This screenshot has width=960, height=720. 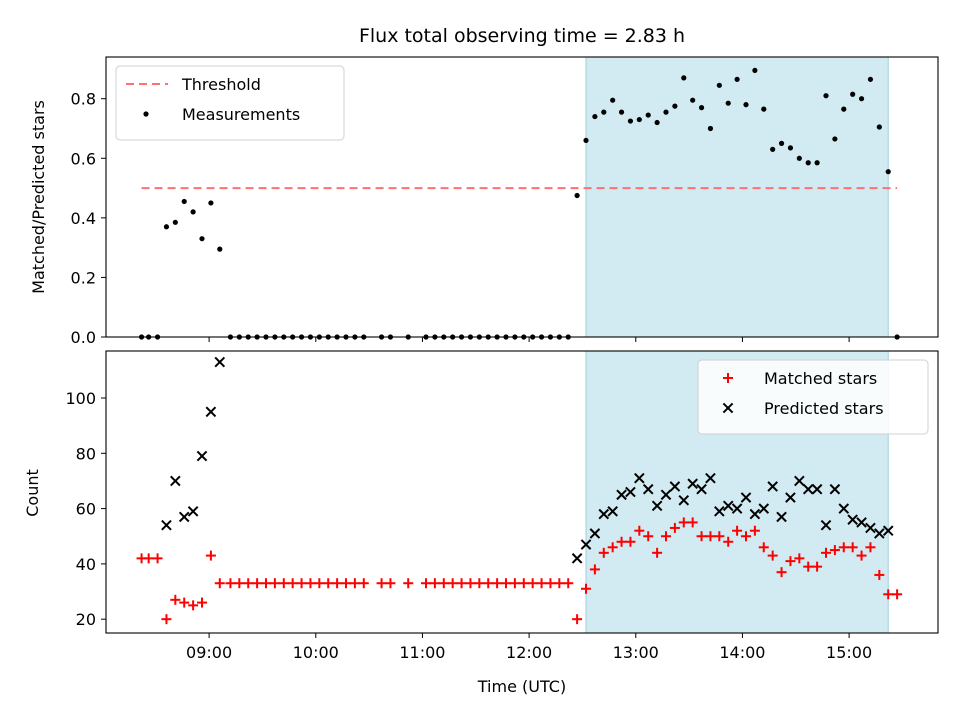 I want to click on x-tick-label-6: 15:00, so click(x=849, y=652).